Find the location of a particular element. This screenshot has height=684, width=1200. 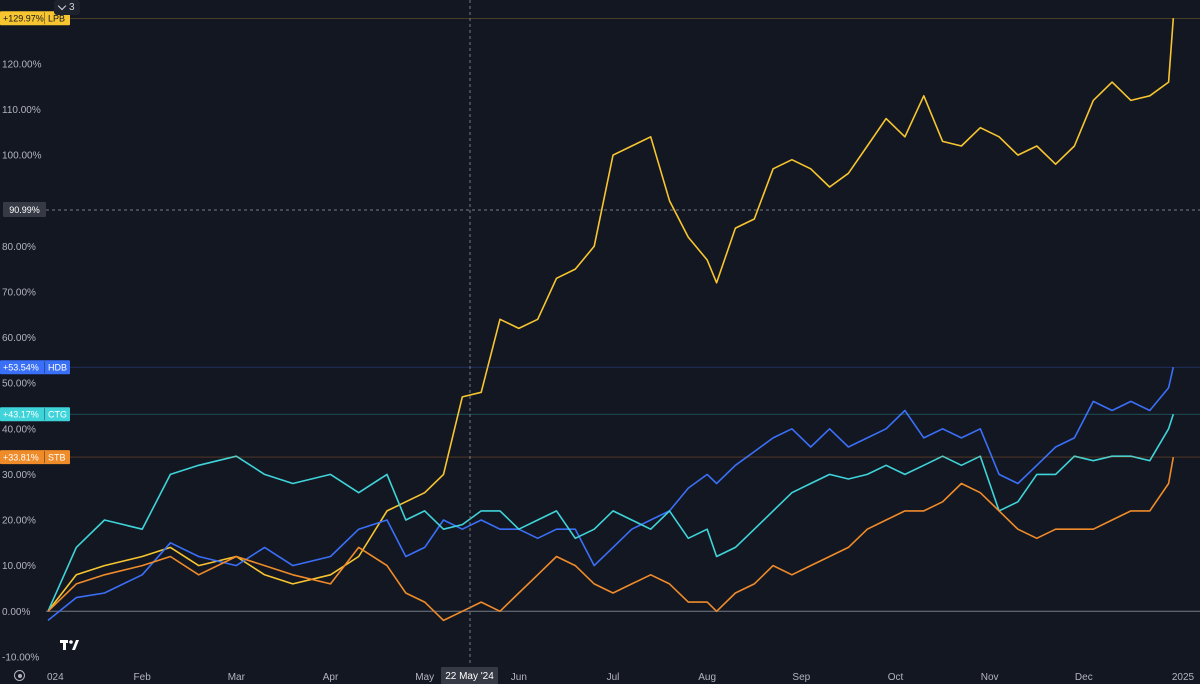

series-badge-hdb: +53.54% HDB is located at coordinates (35, 367).